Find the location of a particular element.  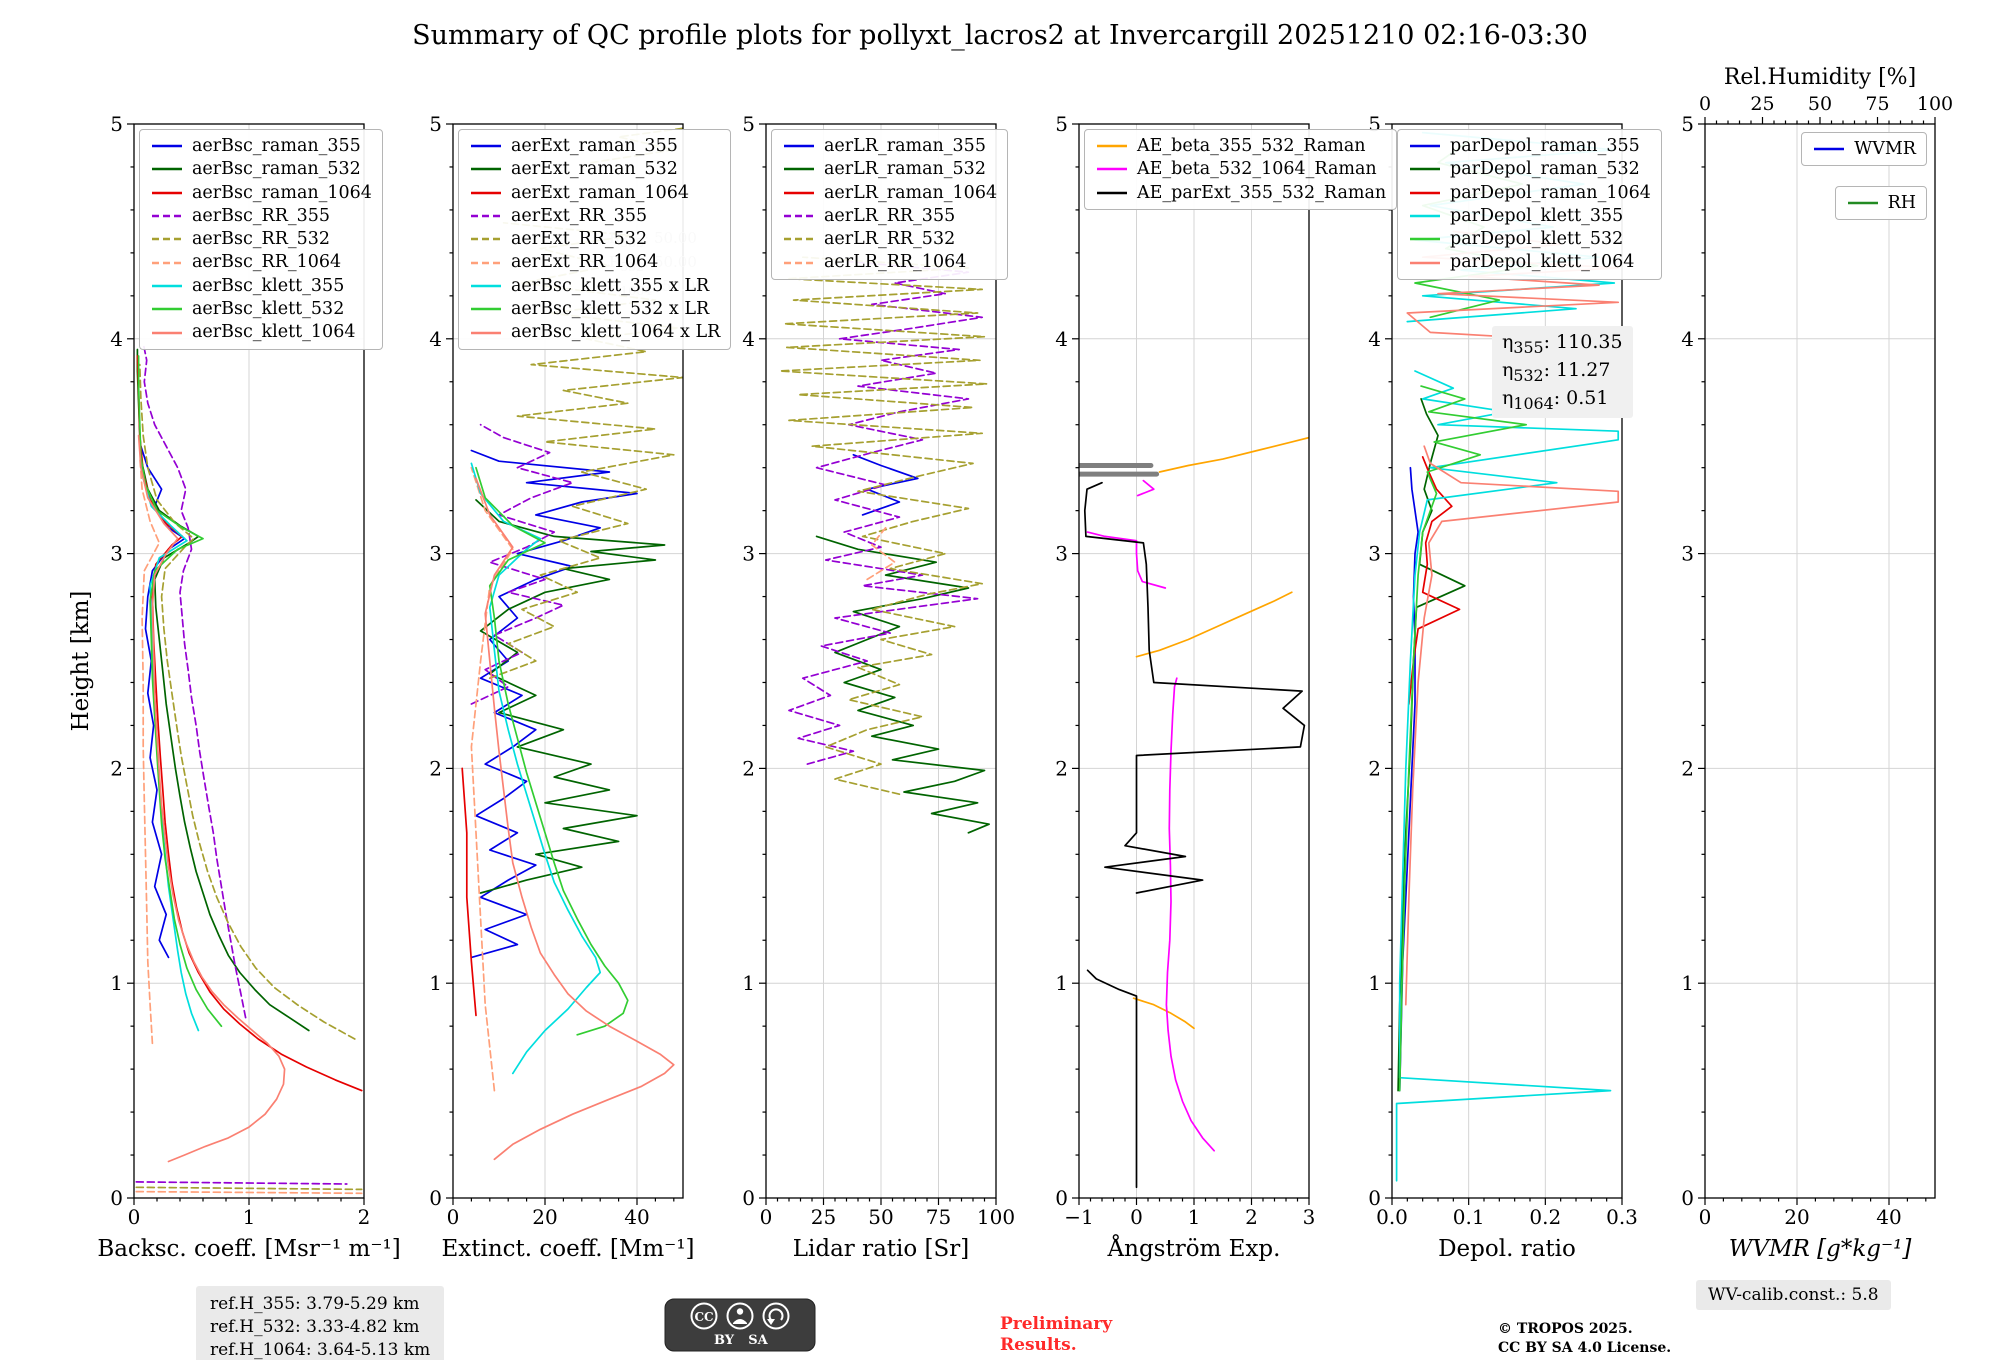

legend-item: AE_beta_355_532_Raman is located at coordinates (1240, 146).